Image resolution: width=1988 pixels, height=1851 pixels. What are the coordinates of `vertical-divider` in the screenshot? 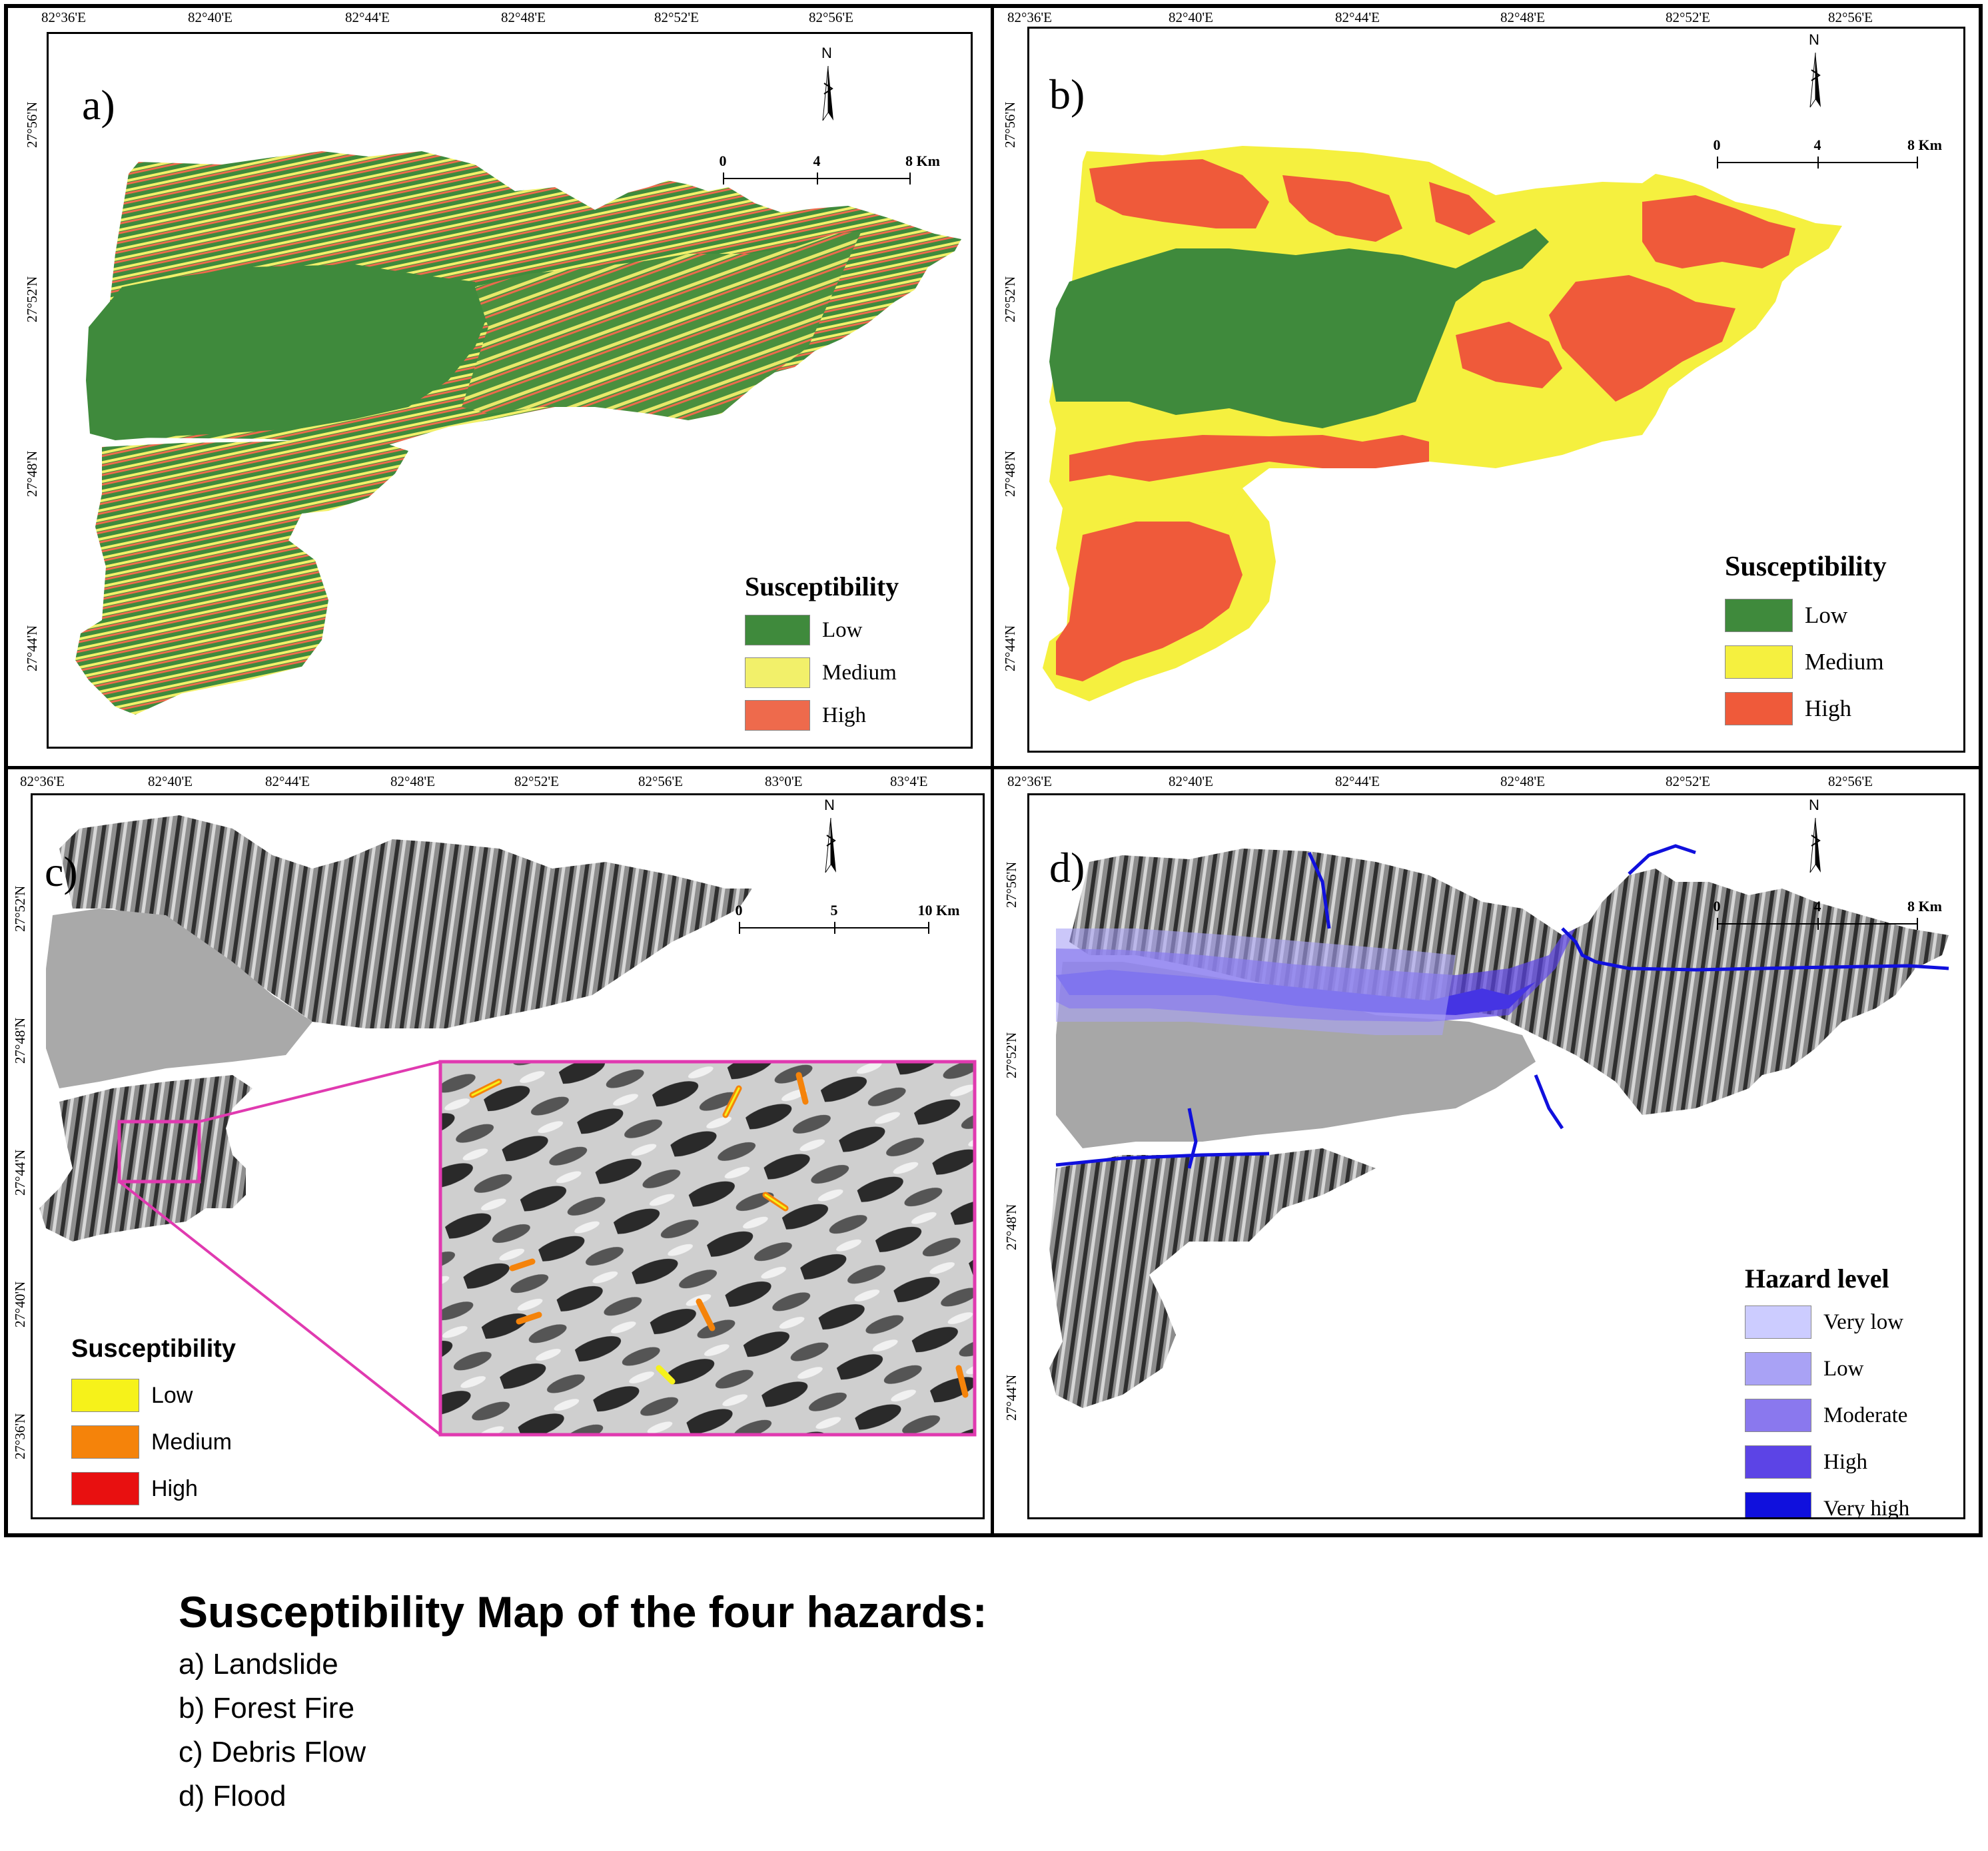 It's located at (992, 770).